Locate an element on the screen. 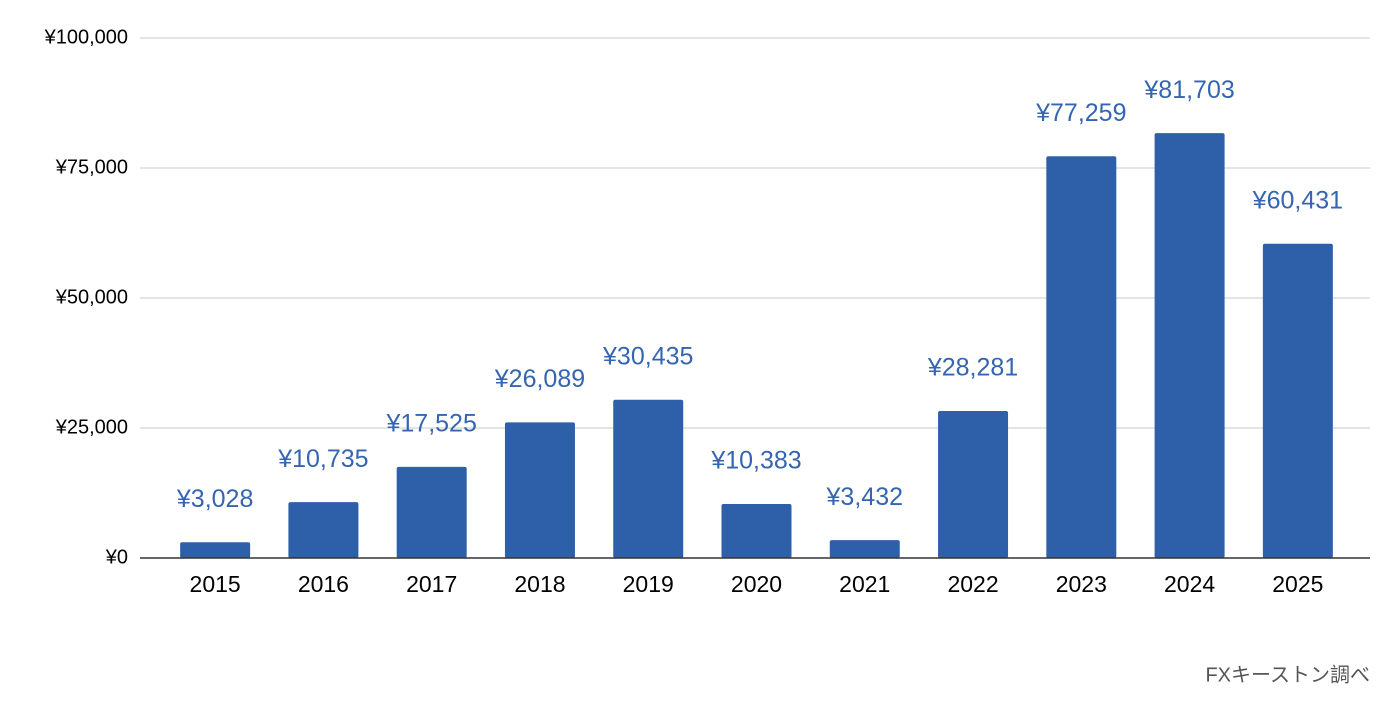 This screenshot has height=718, width=1400. value-label: ¥28,281 is located at coordinates (972, 368).